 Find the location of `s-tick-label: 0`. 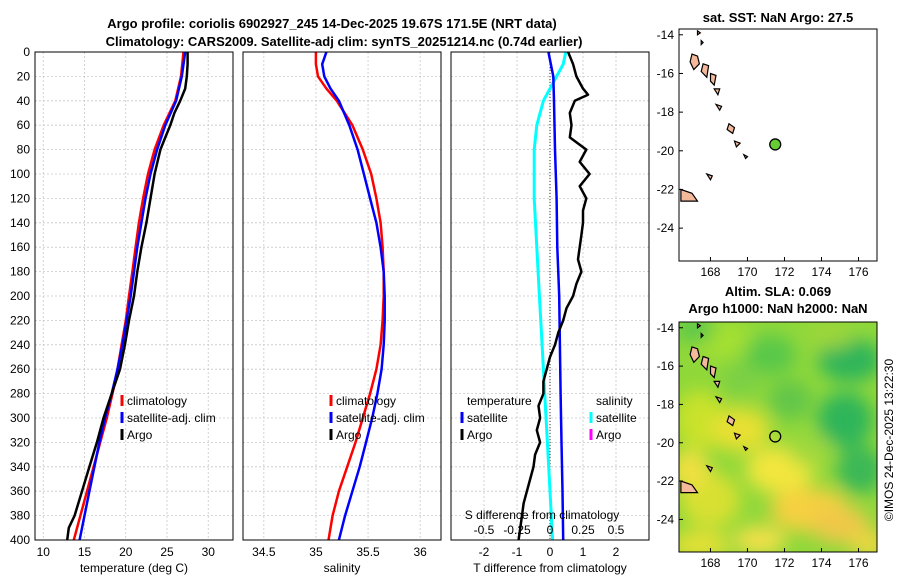

s-tick-label: 0 is located at coordinates (550, 530).